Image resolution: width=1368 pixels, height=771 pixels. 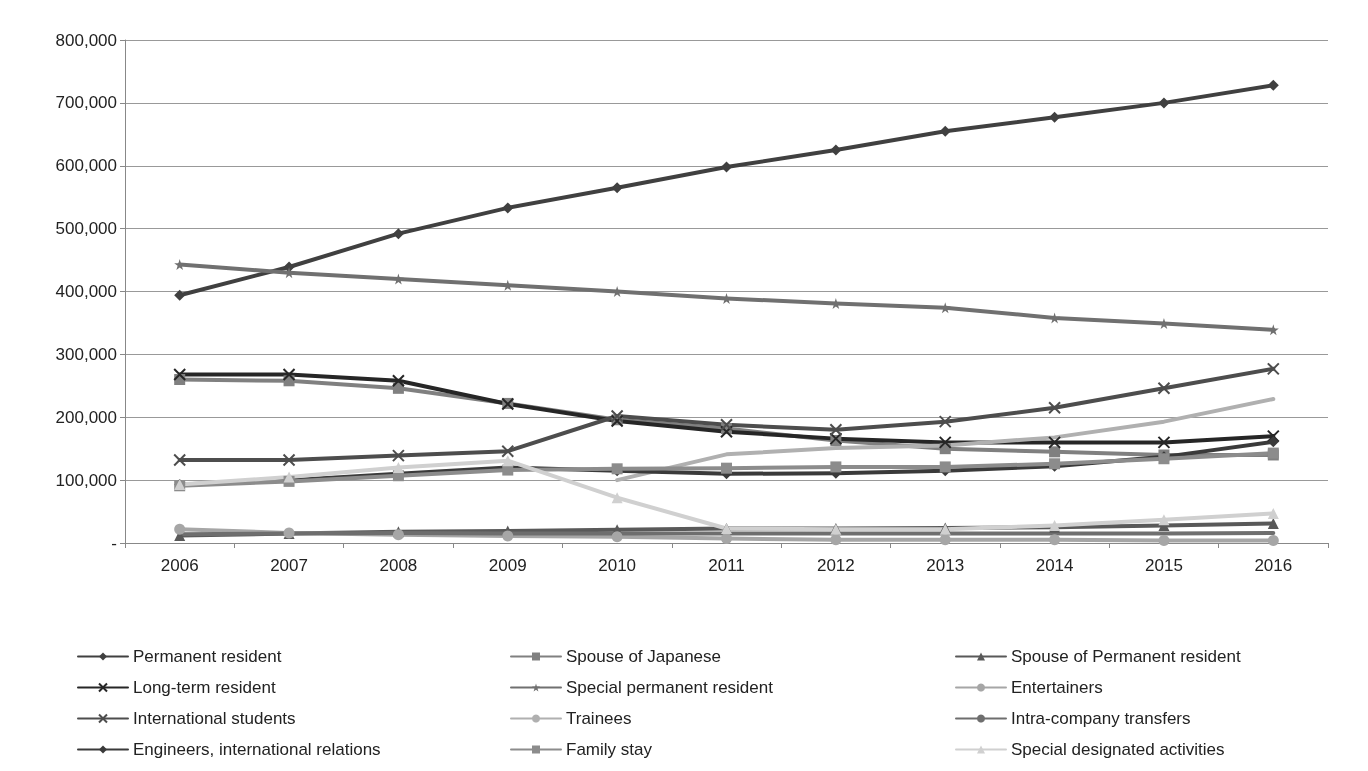 What do you see at coordinates (1126, 656) in the screenshot?
I see `legend-label: Spouse of Permanent resident` at bounding box center [1126, 656].